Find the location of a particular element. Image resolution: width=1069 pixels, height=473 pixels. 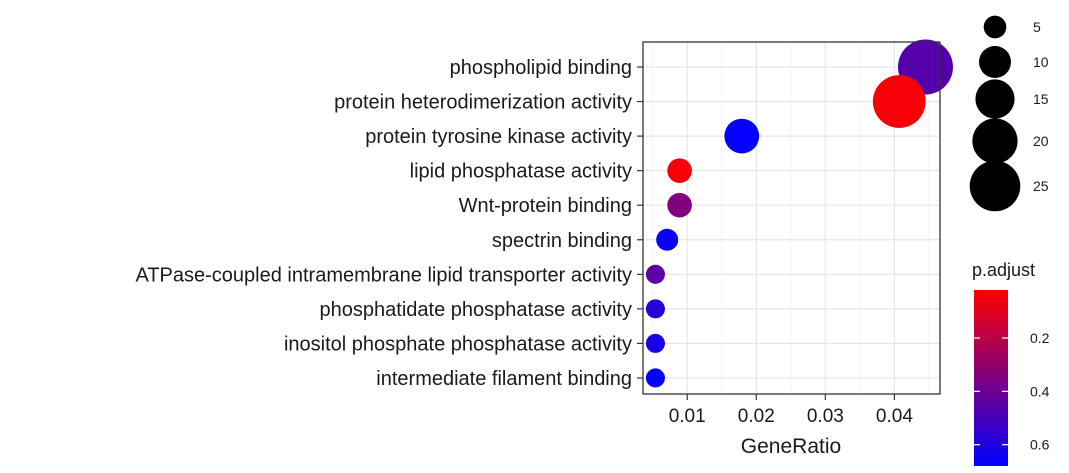

term-label-lipid-phosphatase-activity: lipid phosphatase activity is located at coordinates (521, 172).